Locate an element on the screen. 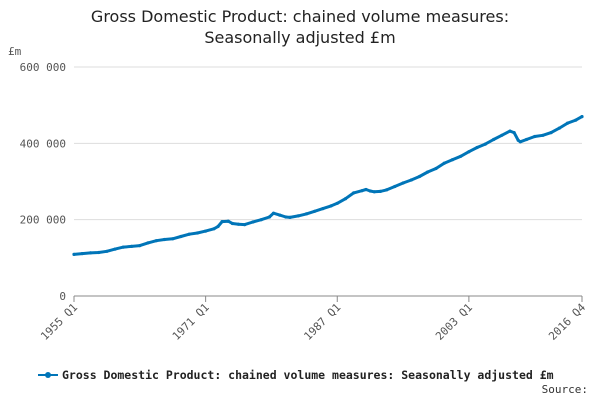  y-tick-label: 600 000 is located at coordinates (43, 67).